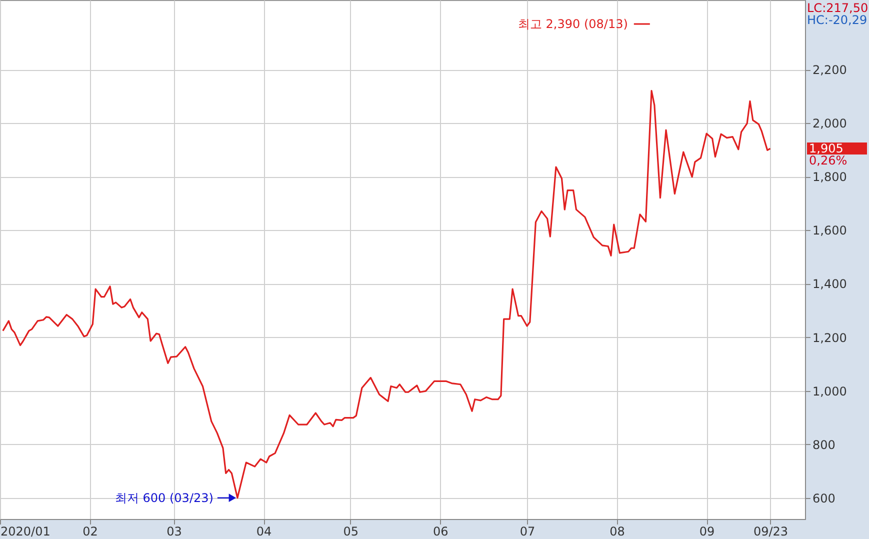 The image size is (869, 539). I want to click on text: 0,26%, so click(828, 161).